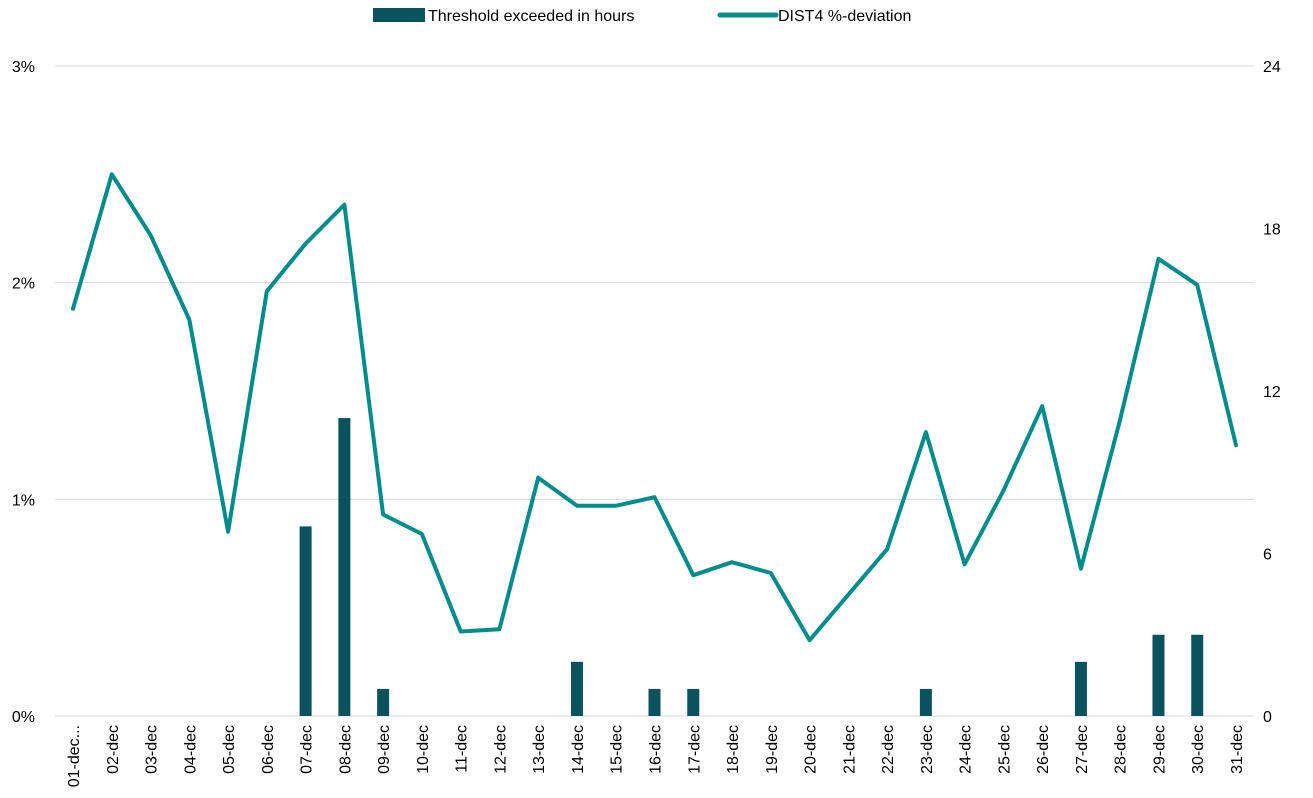 This screenshot has height=798, width=1313. Describe the element at coordinates (1198, 749) in the screenshot. I see `x-tick-label: 30-dec` at that location.